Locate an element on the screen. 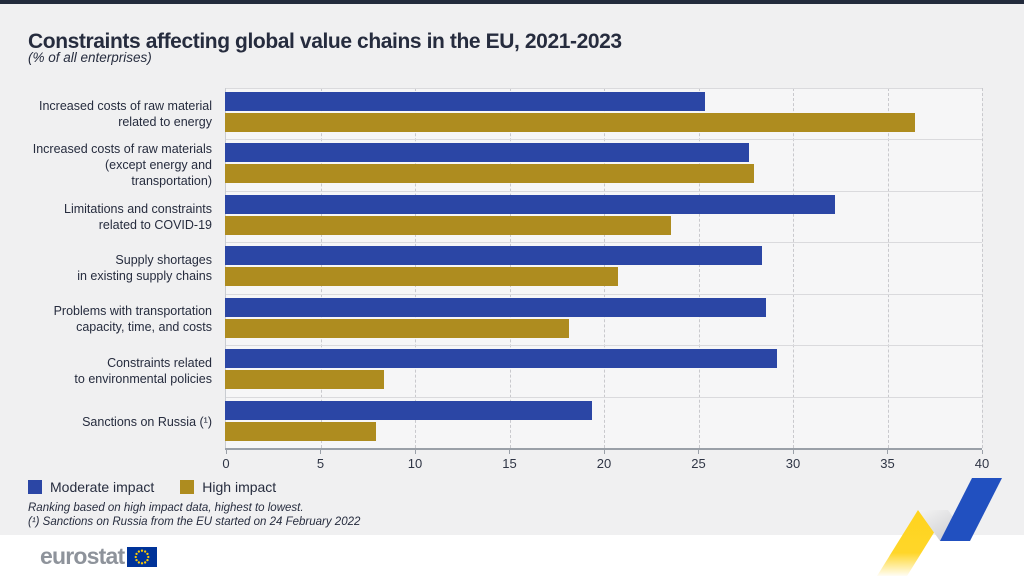  x-tick-label-20: 20 is located at coordinates (604, 463).